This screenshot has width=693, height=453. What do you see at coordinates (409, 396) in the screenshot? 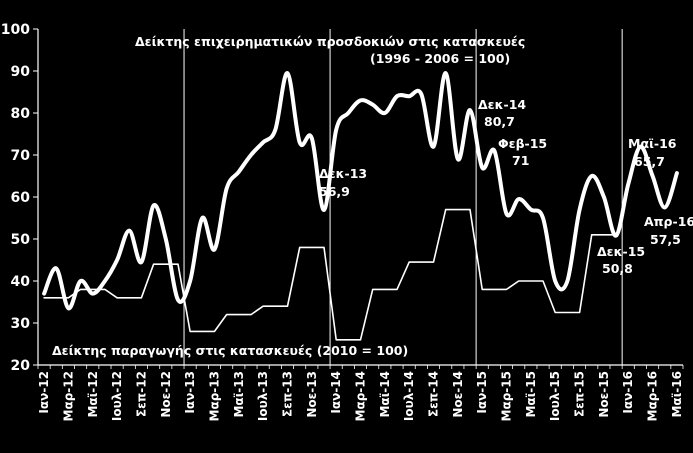
I see `x-tick-label: Ιουλ-14` at bounding box center [409, 396].